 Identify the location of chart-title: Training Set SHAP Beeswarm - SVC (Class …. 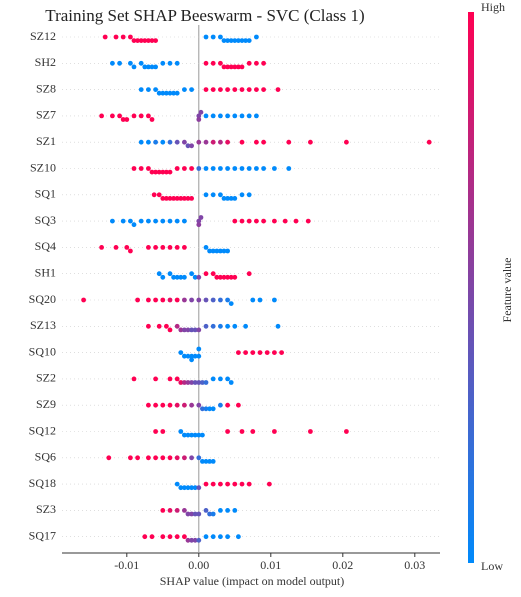
(204, 15).